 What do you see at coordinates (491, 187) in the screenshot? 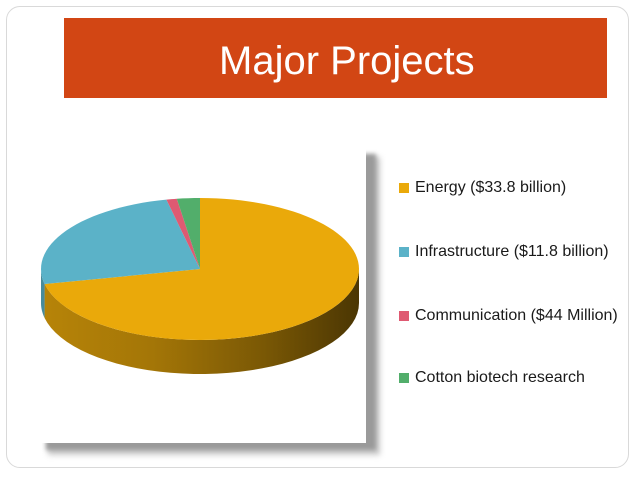
I see `legend-label: Energy ($33.8 billion)` at bounding box center [491, 187].